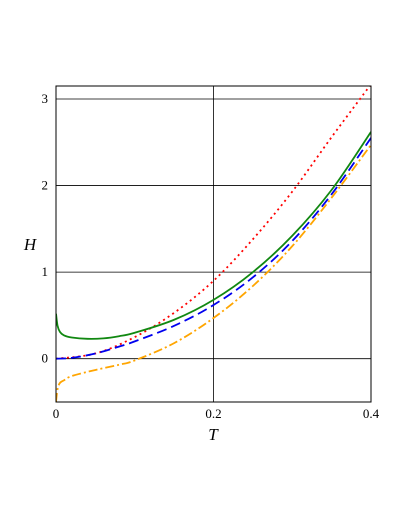 Image resolution: width=409 pixels, height=529 pixels. Describe the element at coordinates (45, 185) in the screenshot. I see `y-tick-label: 2` at that location.